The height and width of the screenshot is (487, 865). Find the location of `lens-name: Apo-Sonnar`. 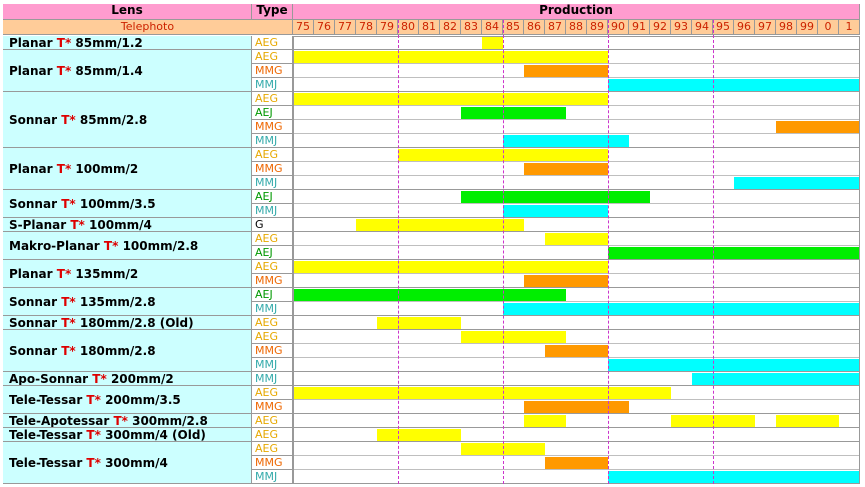

lens-name: Apo-Sonnar is located at coordinates (49, 379).